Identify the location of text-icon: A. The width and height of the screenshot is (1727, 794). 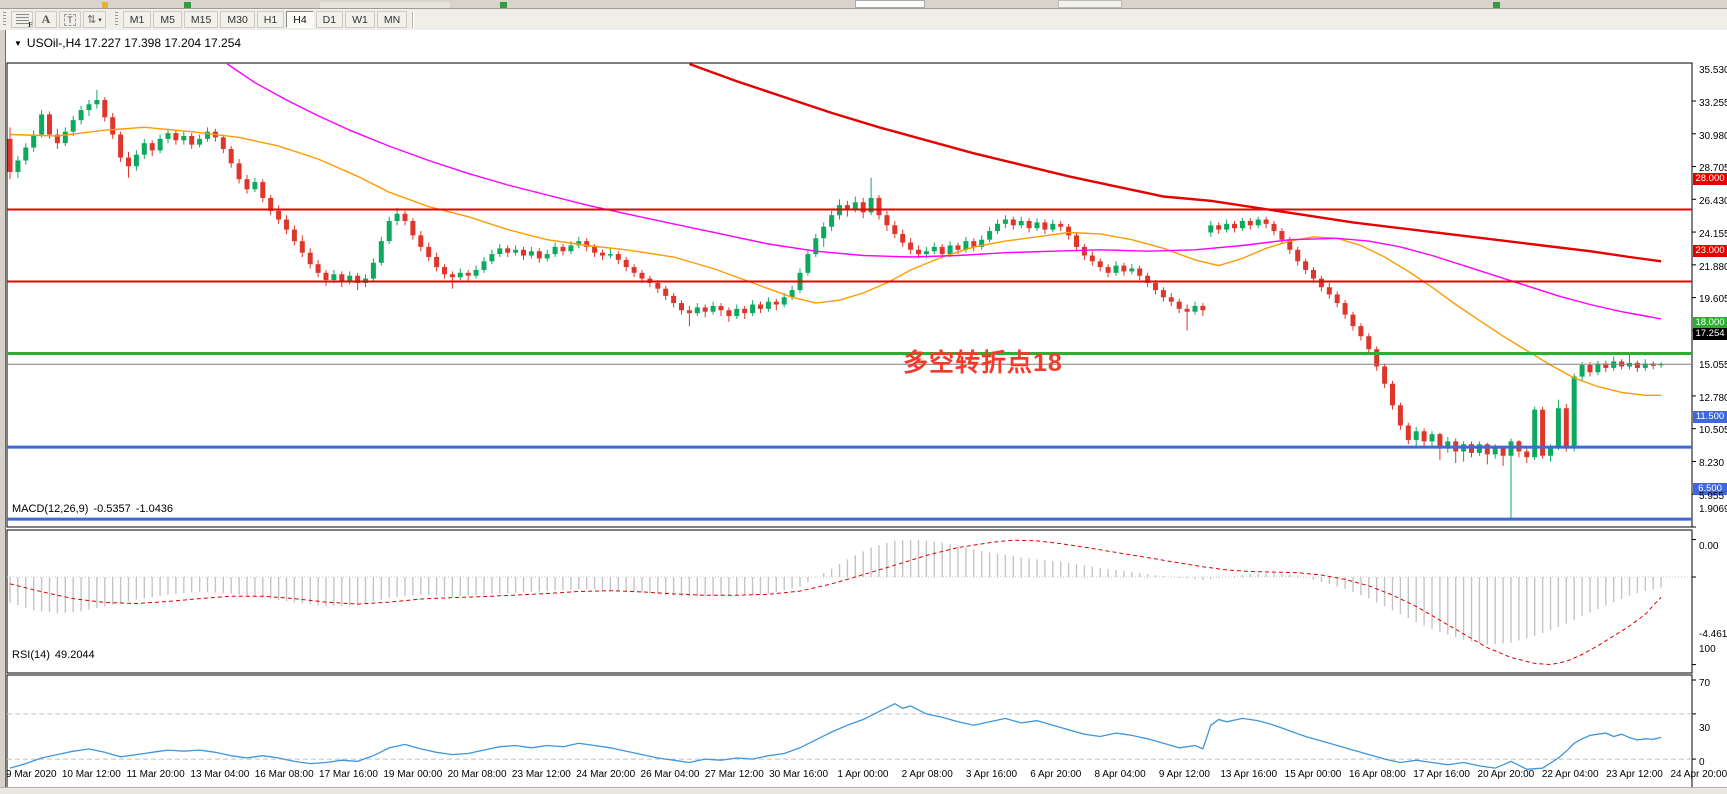
(46, 19).